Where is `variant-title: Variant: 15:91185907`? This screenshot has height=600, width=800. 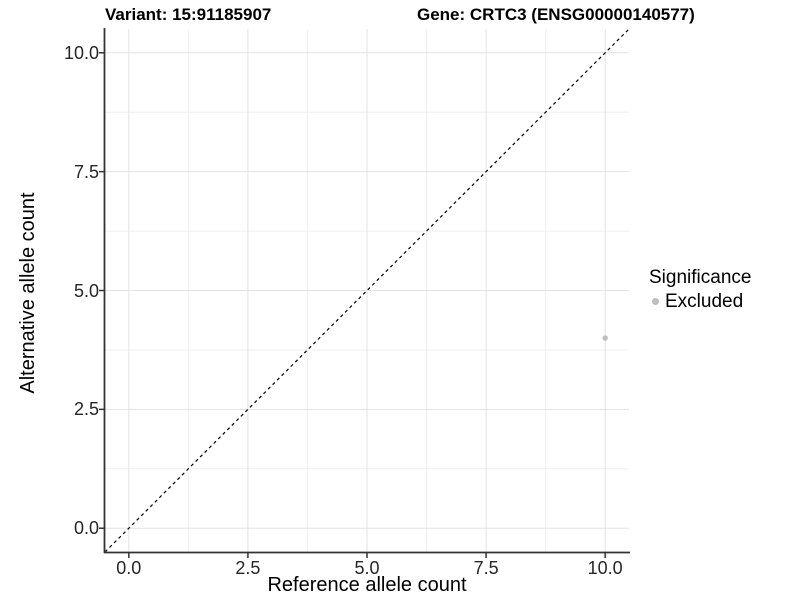 variant-title: Variant: 15:91185907 is located at coordinates (188, 14).